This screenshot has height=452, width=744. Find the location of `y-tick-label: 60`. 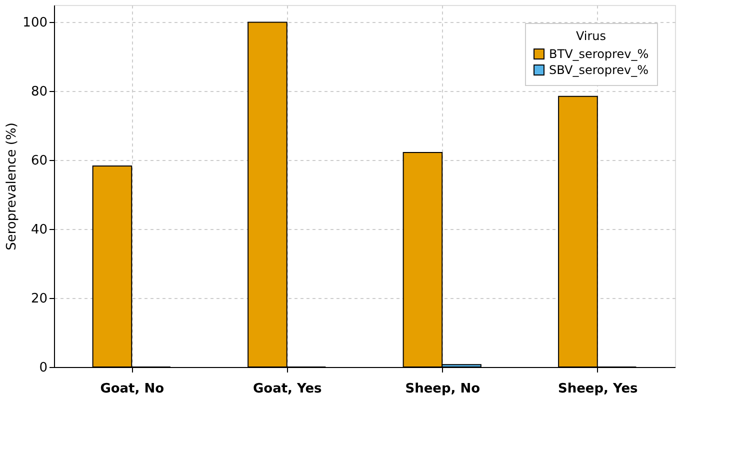

y-tick-label: 60 is located at coordinates (39, 161).